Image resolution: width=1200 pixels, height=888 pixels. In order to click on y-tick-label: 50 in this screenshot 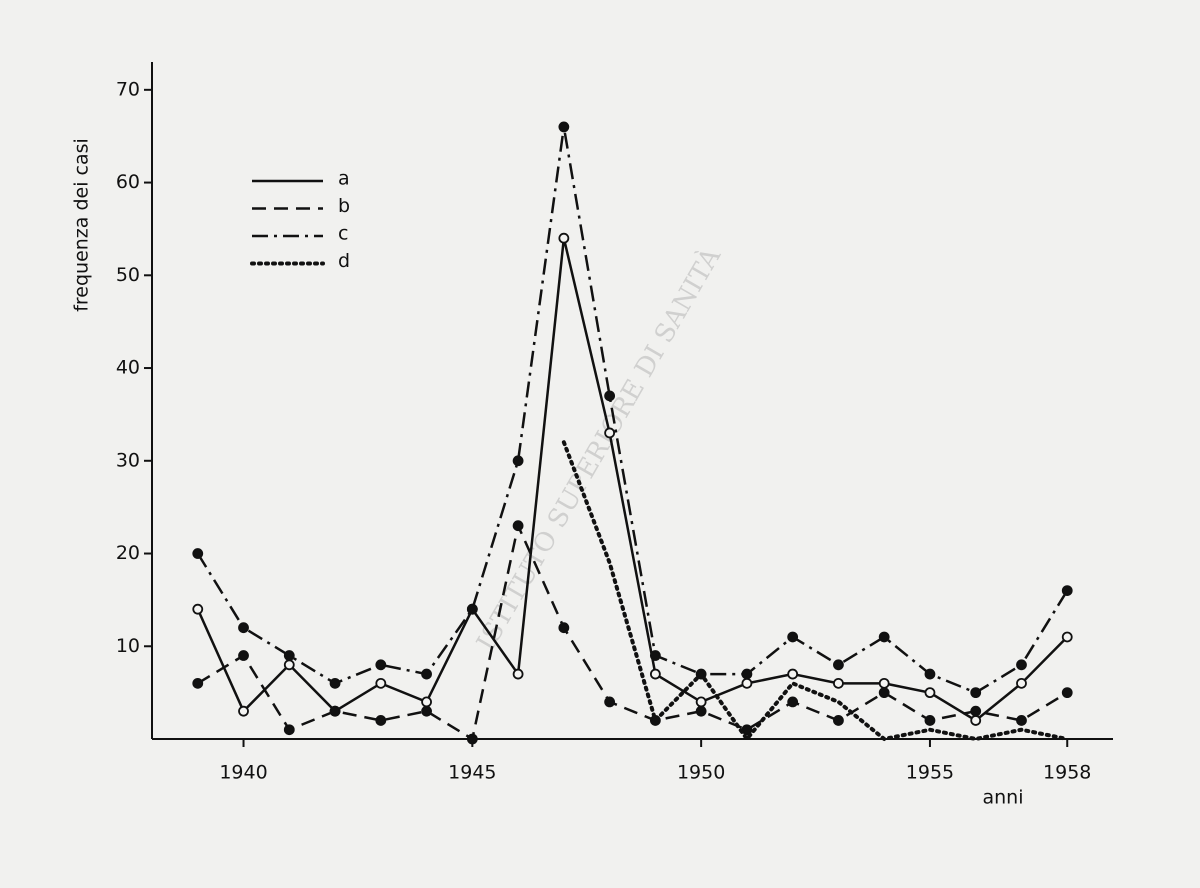, I will do `click(128, 275)`.